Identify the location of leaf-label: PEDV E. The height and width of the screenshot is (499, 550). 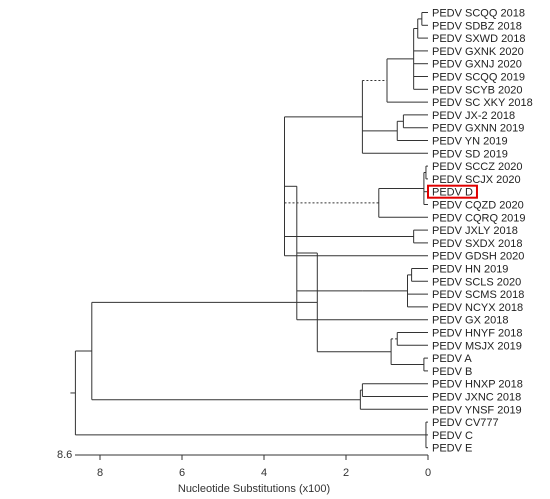
(452, 449).